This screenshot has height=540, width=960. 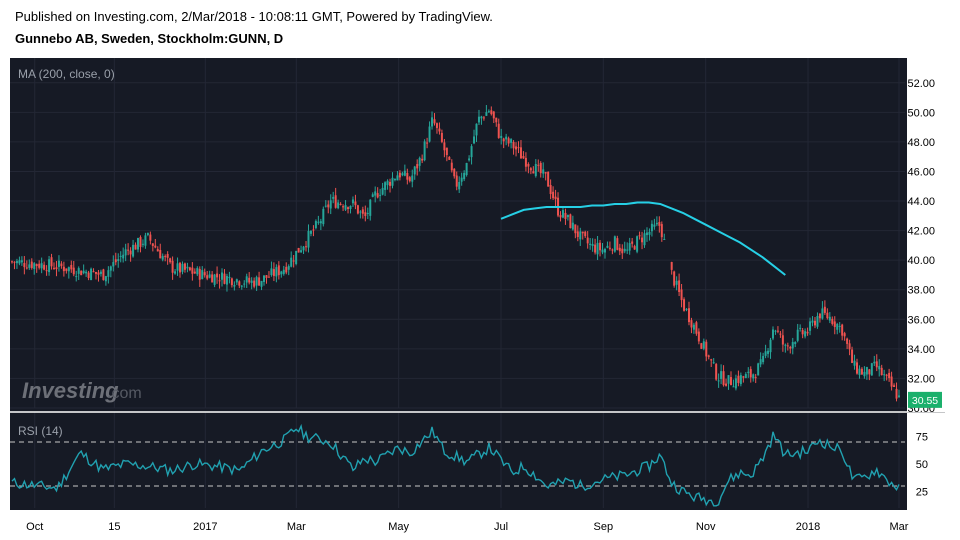 What do you see at coordinates (922, 438) in the screenshot?
I see `rsi-tick-label: 75` at bounding box center [922, 438].